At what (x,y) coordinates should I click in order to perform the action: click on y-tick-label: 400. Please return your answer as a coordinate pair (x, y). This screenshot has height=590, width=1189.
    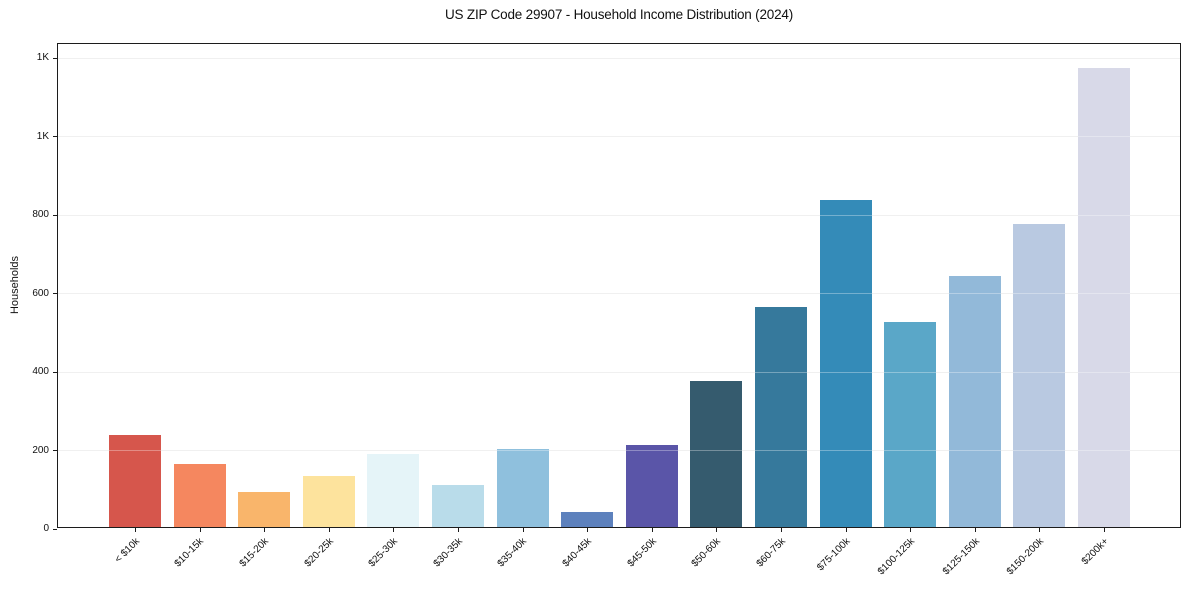
    Looking at the image, I should click on (40, 372).